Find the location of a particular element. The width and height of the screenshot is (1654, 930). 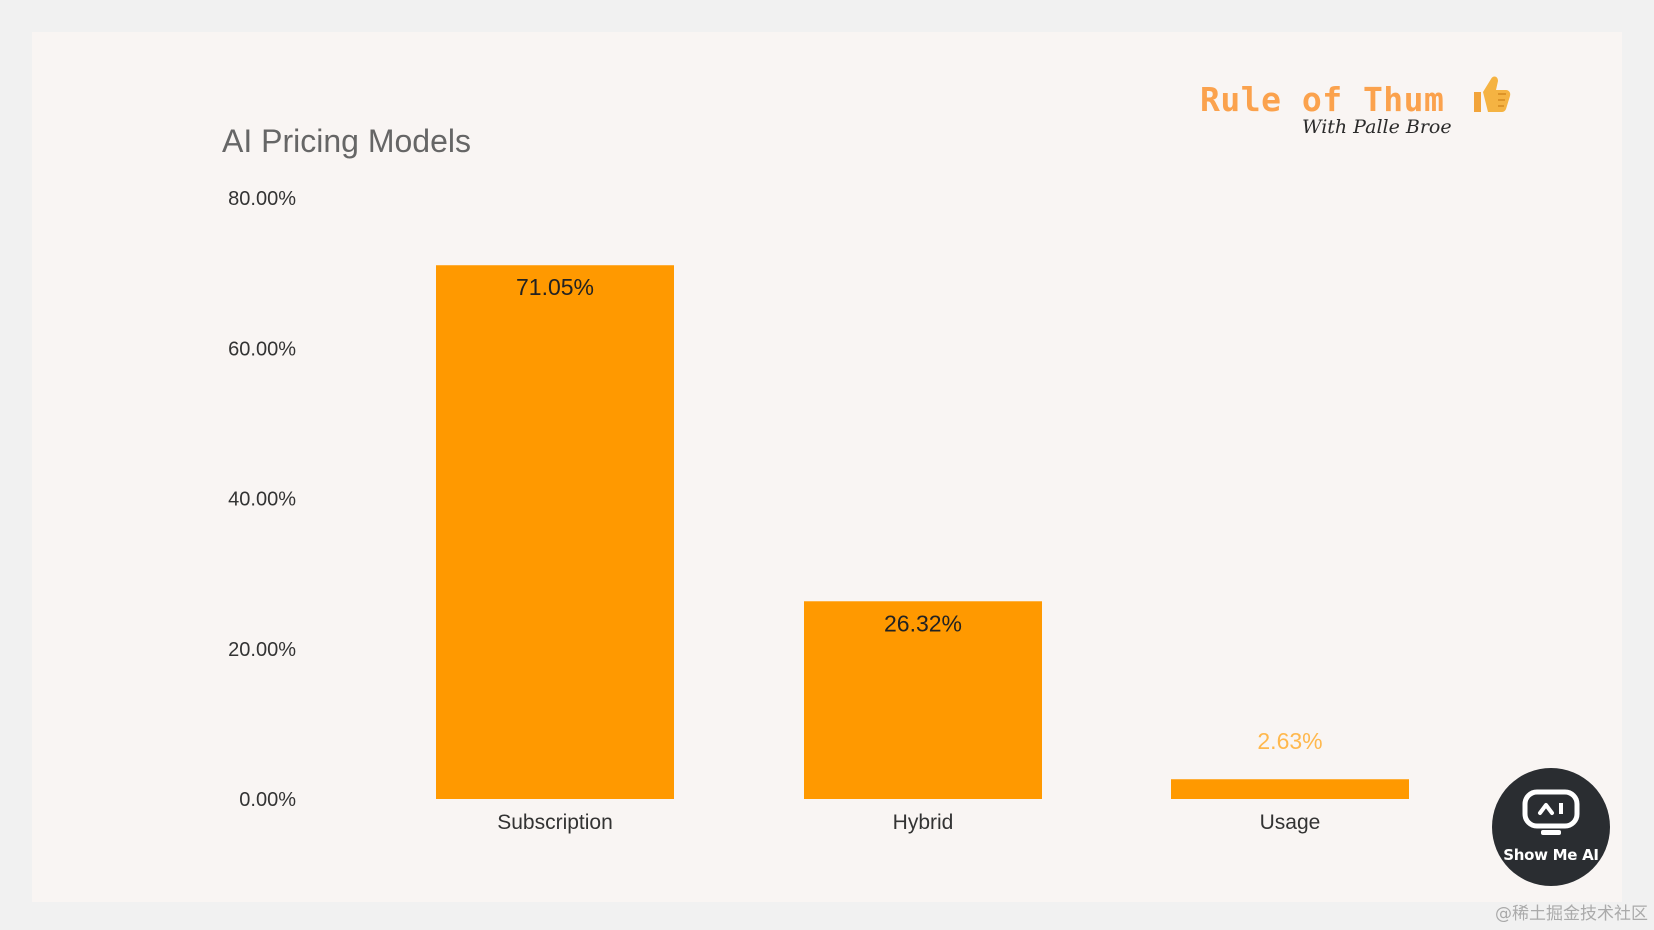

data-label: 71.05% is located at coordinates (555, 287).